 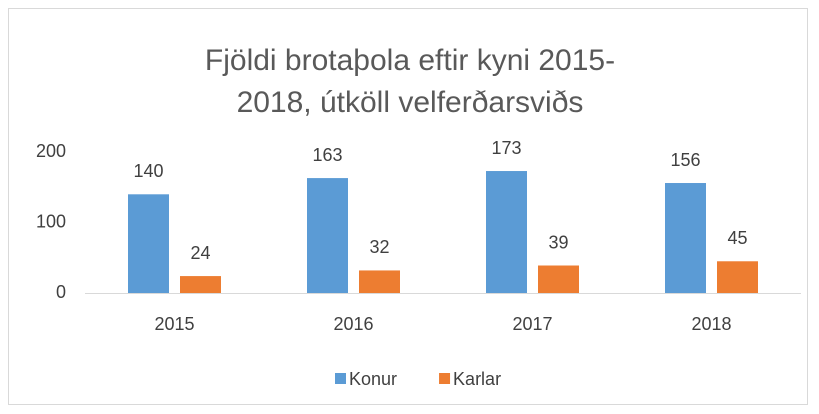 I want to click on data-label: 32, so click(x=379, y=247).